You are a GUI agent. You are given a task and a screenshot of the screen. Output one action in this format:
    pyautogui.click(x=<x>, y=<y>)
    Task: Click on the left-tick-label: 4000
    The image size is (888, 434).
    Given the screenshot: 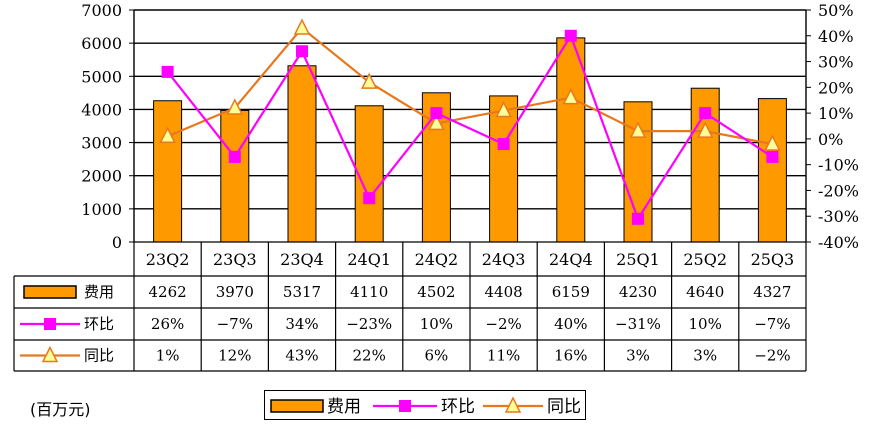 What is the action you would take?
    pyautogui.click(x=101, y=109)
    